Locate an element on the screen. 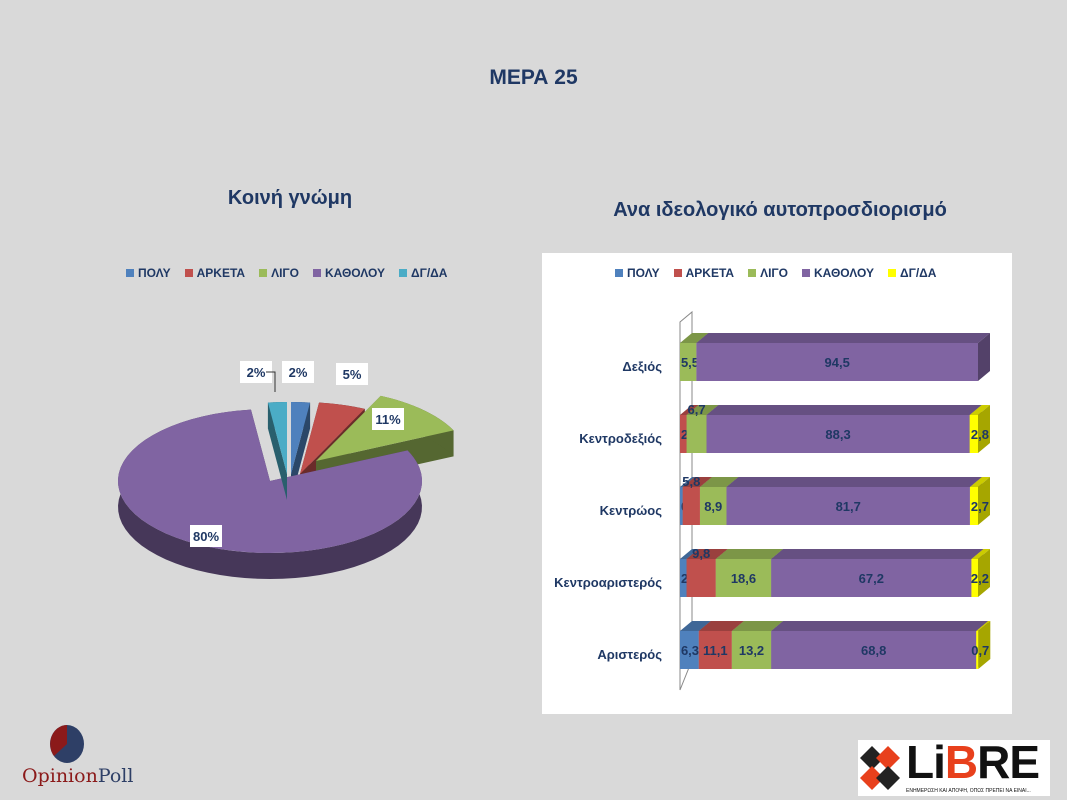 The height and width of the screenshot is (800, 1067). legend-item: ΔΓ/ΔΑ is located at coordinates (912, 273).